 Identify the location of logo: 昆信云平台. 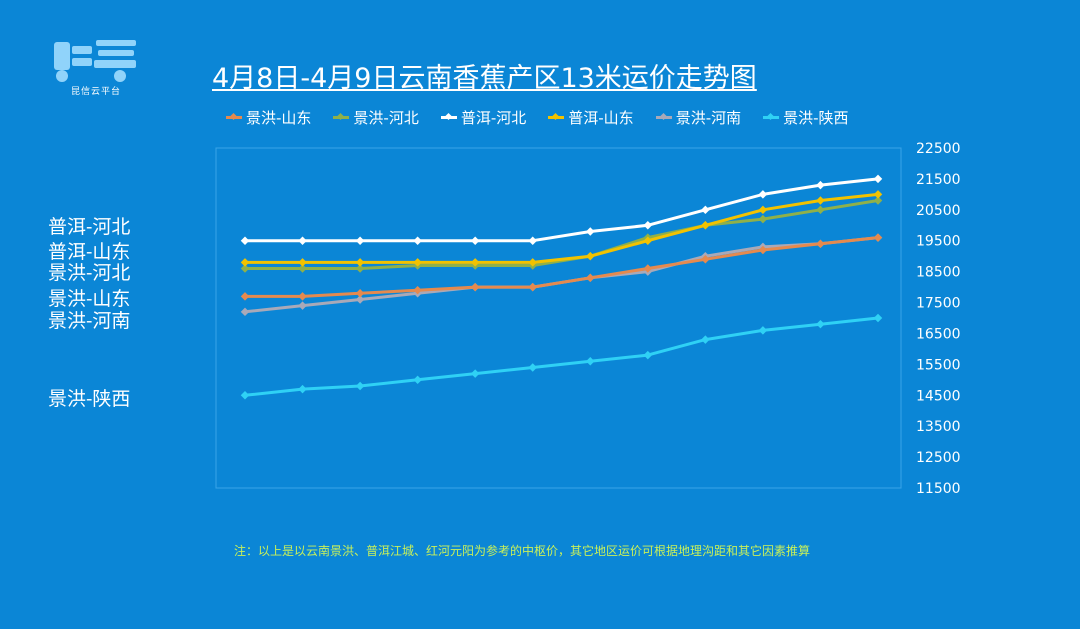
(96, 70).